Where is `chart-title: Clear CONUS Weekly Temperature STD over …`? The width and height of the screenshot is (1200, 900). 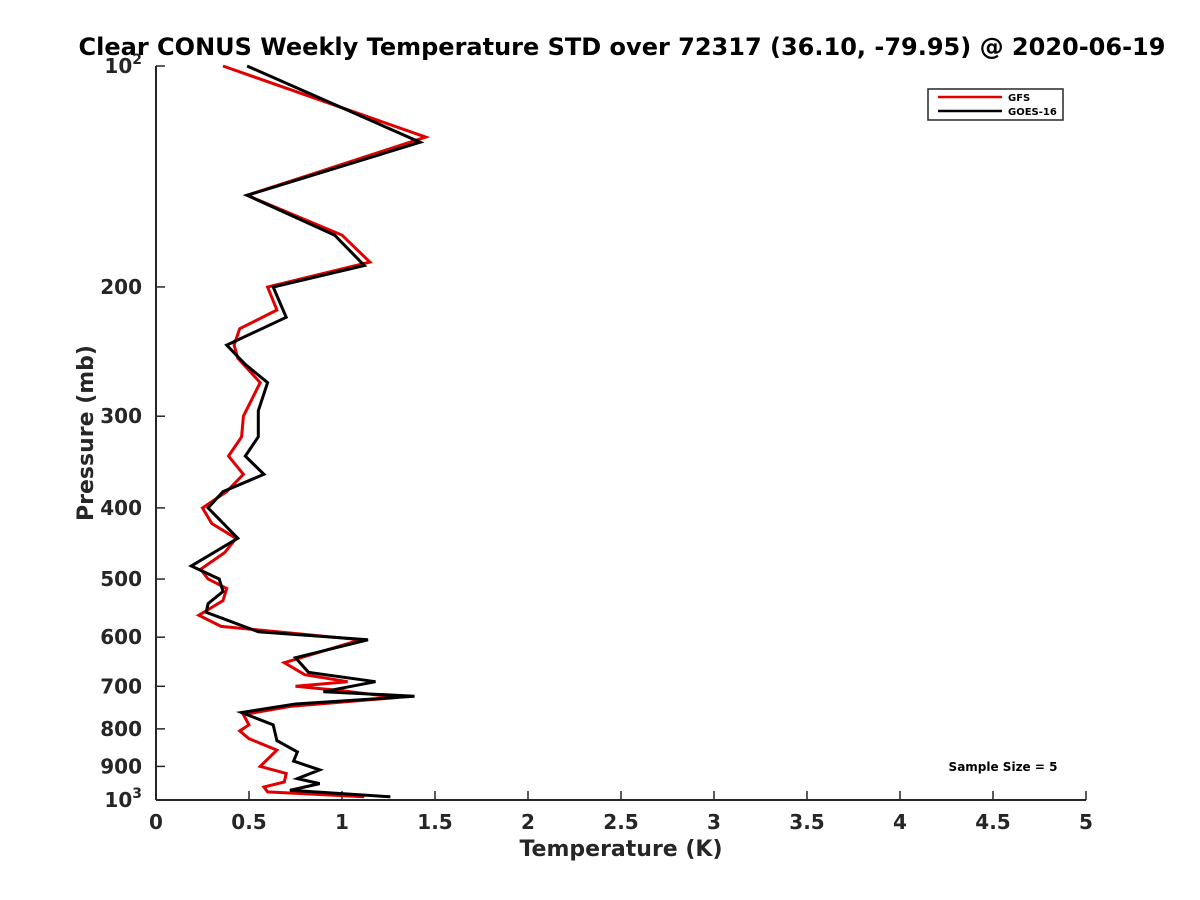
chart-title: Clear CONUS Weekly Temperature STD over … is located at coordinates (622, 47).